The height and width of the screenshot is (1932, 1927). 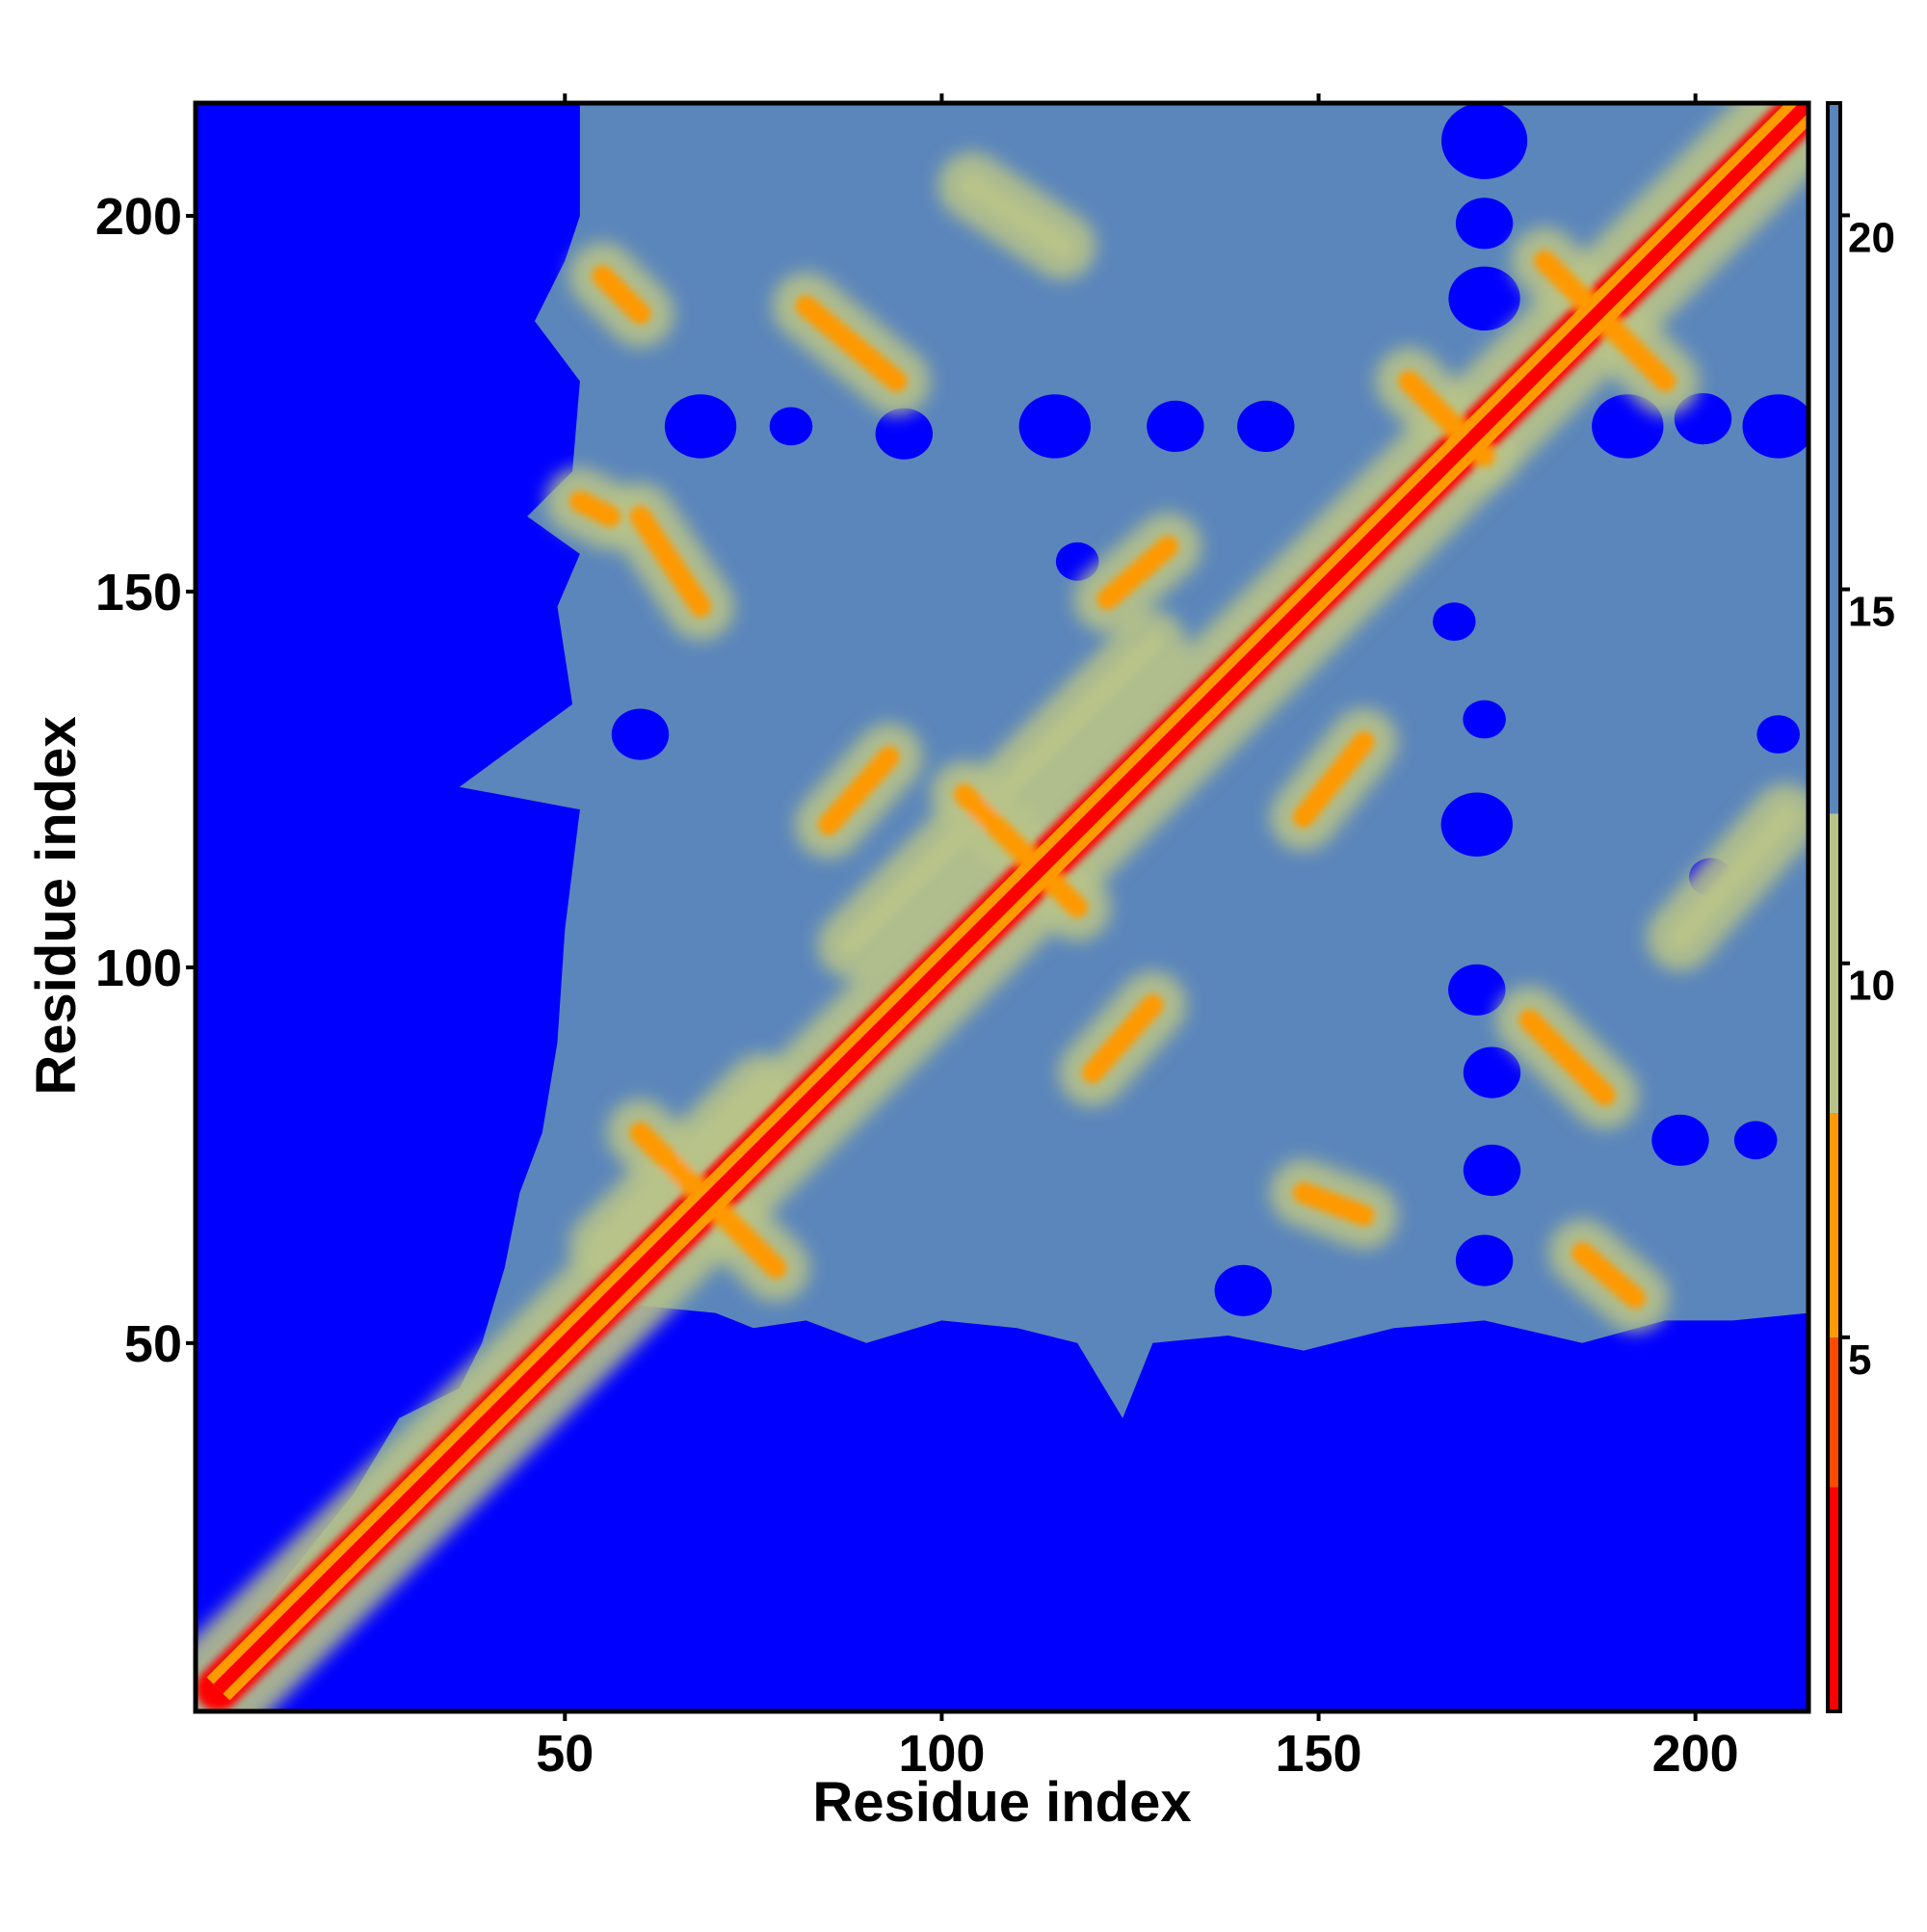 What do you see at coordinates (153, 1344) in the screenshot?
I see `y-tick-label: 50` at bounding box center [153, 1344].